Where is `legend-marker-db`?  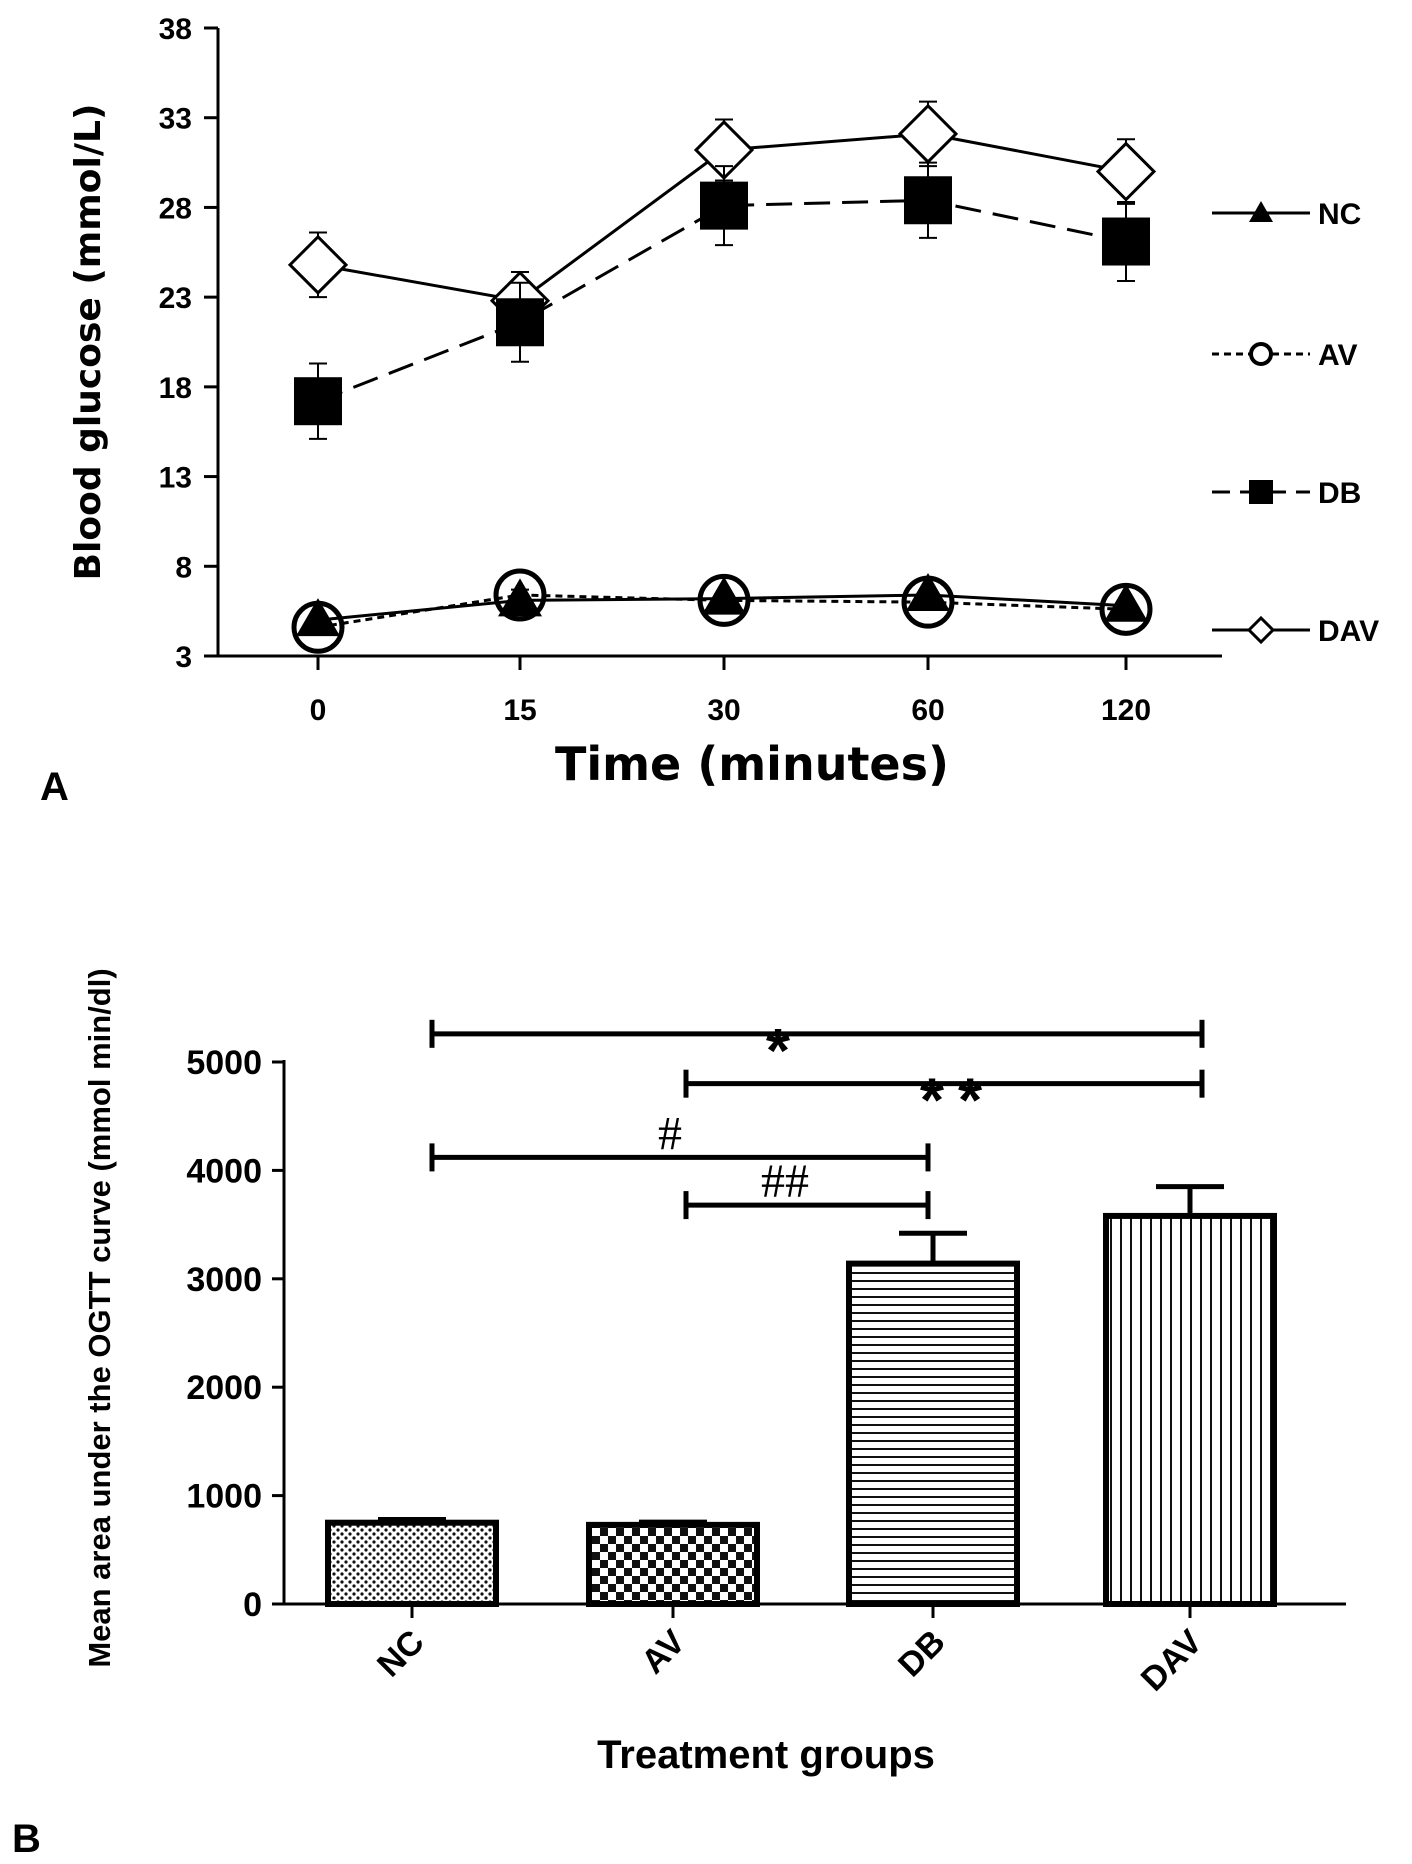 legend-marker-db is located at coordinates (1261, 492).